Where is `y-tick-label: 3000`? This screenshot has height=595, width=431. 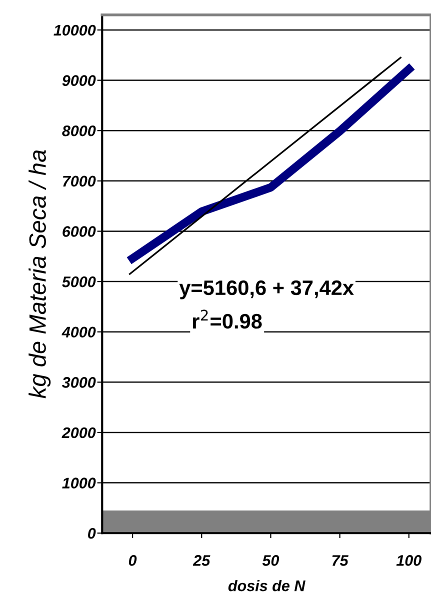 y-tick-label: 3000 is located at coordinates (79, 382).